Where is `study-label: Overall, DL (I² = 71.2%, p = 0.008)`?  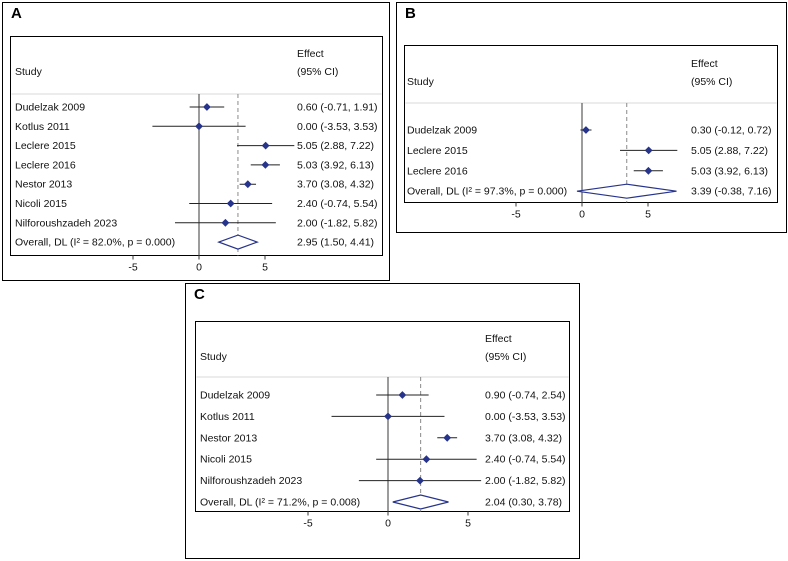 study-label: Overall, DL (I² = 71.2%, p = 0.008) is located at coordinates (280, 503).